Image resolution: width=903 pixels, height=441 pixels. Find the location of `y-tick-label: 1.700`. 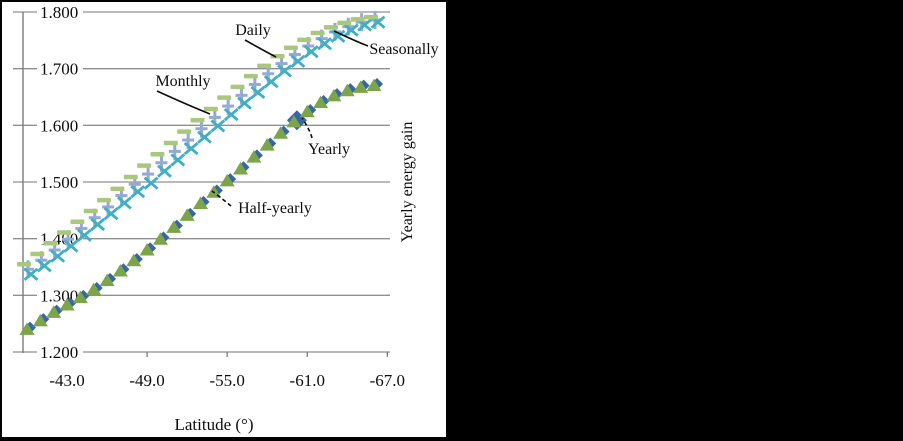

y-tick-label: 1.700 is located at coordinates (59, 69).